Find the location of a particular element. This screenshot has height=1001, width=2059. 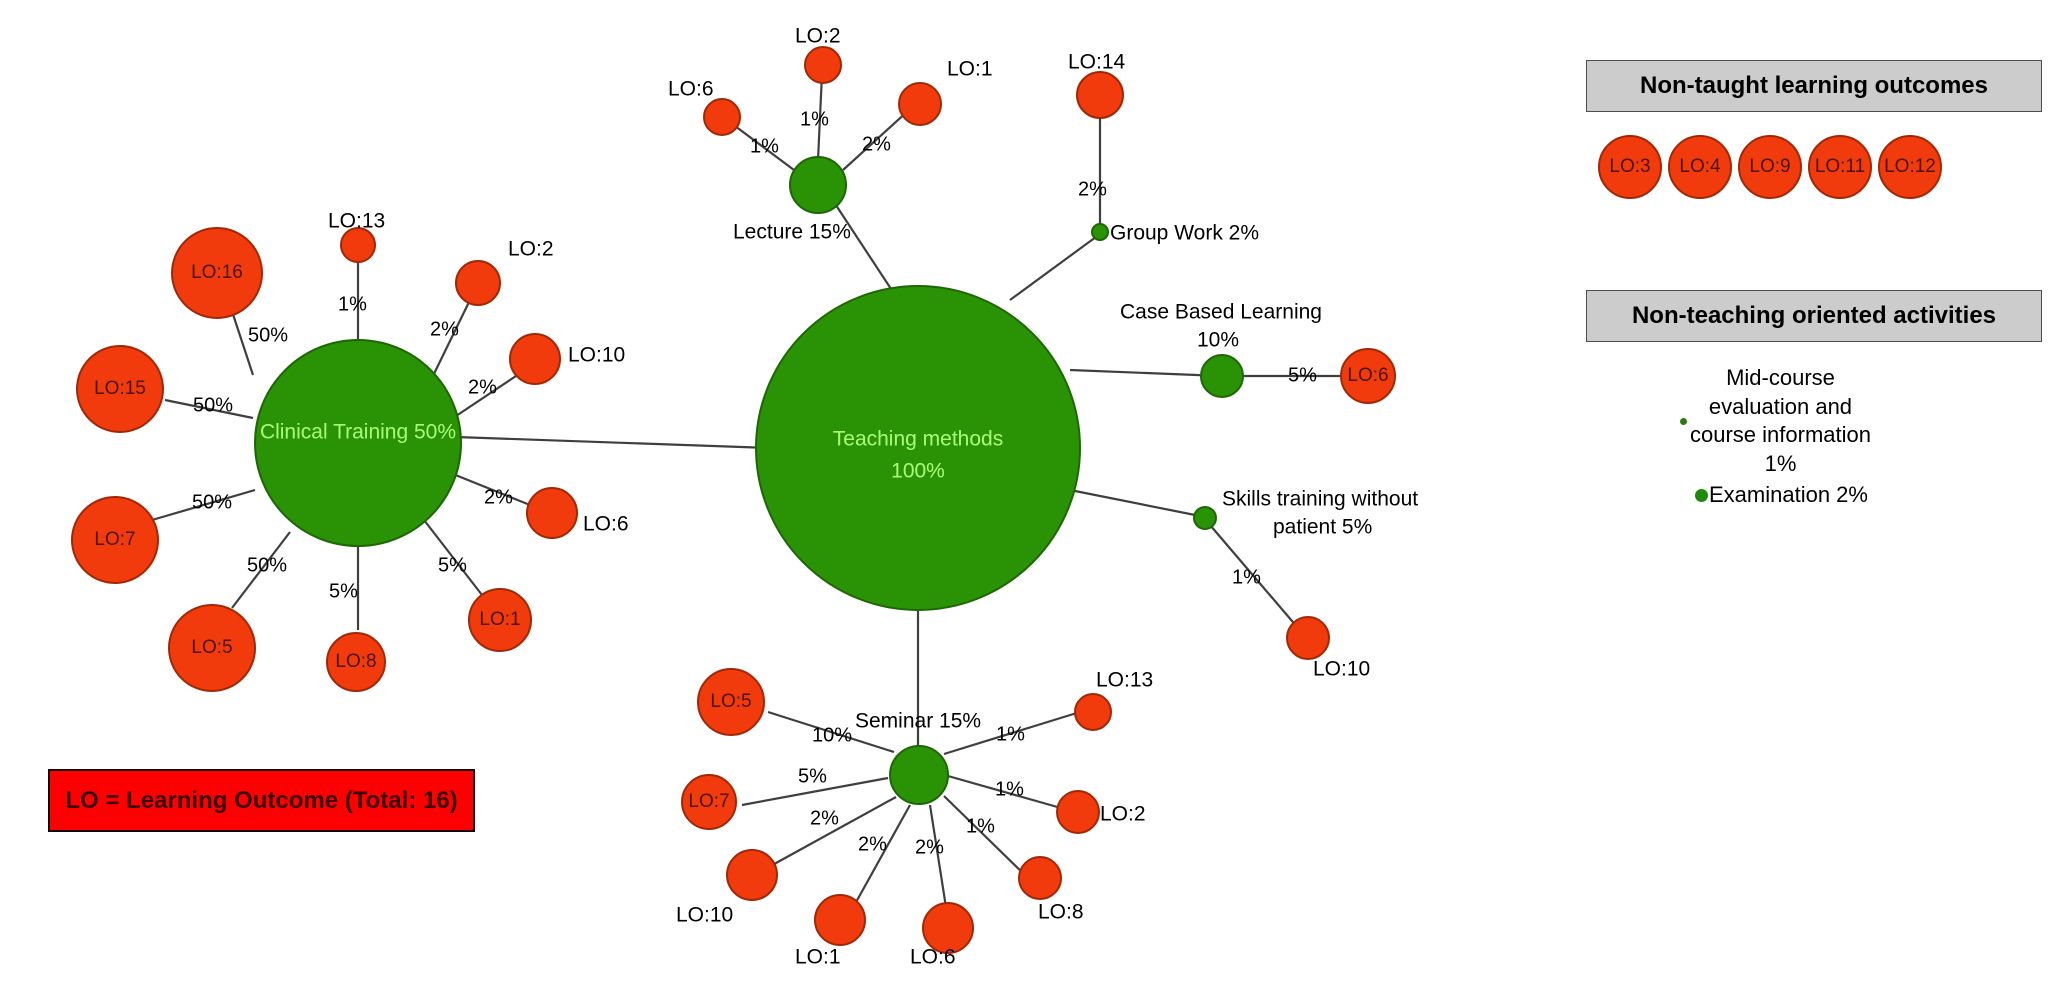

node-lecture is located at coordinates (818, 185).